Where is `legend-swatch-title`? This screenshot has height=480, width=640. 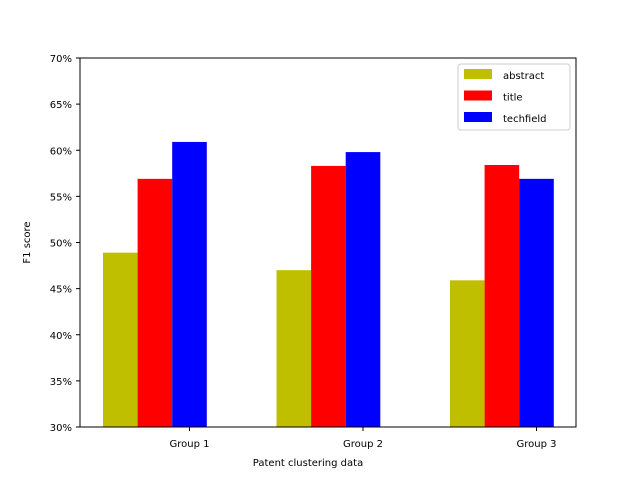
legend-swatch-title is located at coordinates (478, 95).